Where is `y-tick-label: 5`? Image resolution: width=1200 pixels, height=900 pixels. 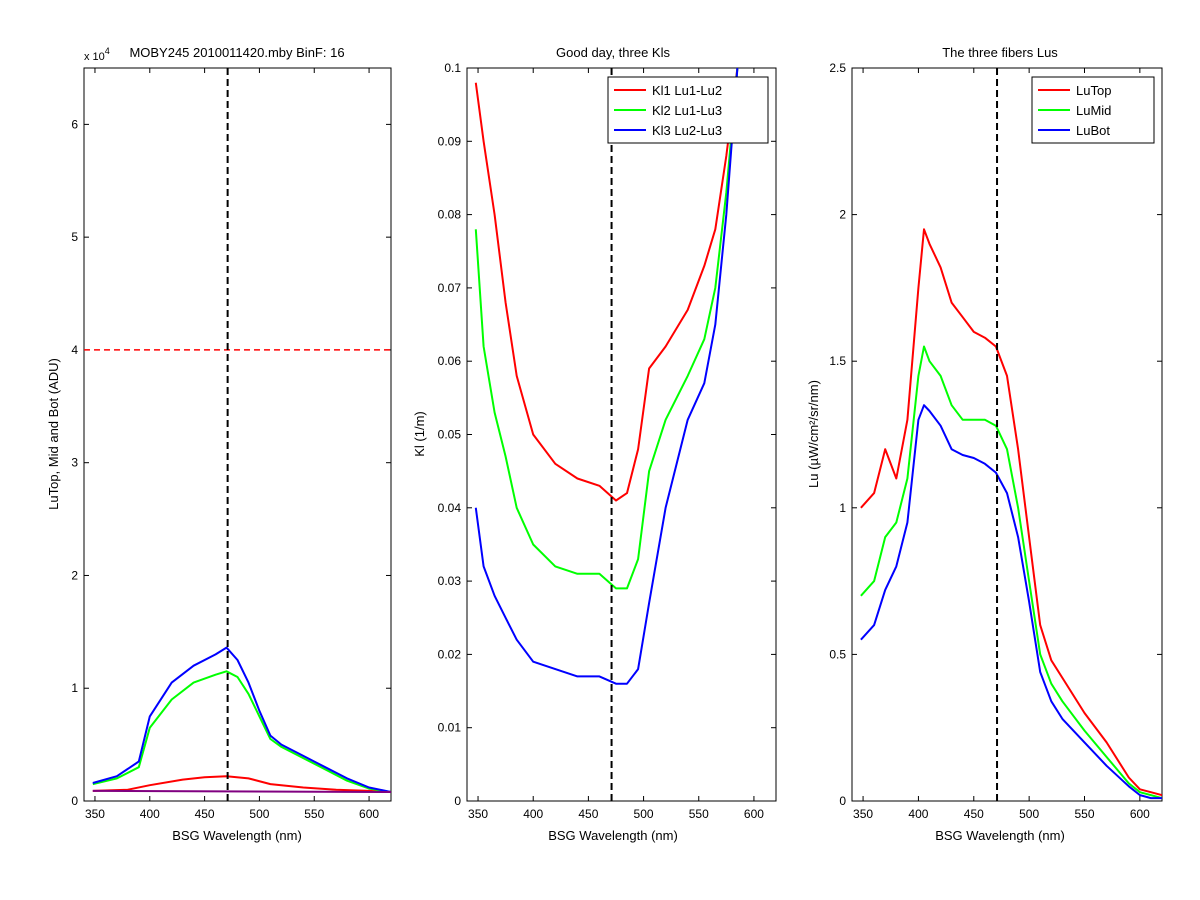
y-tick-label: 5 is located at coordinates (74, 237).